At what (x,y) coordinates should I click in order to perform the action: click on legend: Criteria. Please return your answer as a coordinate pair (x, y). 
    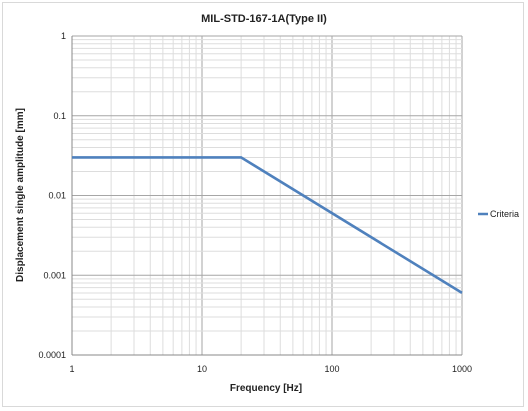
    Looking at the image, I should click on (498, 214).